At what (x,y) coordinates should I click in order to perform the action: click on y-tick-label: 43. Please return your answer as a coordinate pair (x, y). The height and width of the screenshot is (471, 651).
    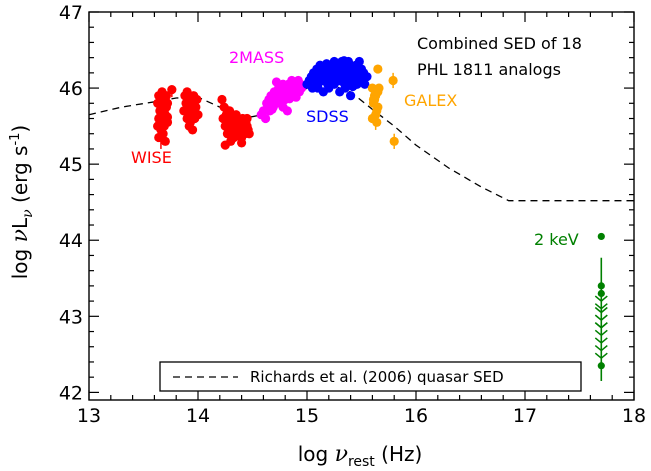
    Looking at the image, I should click on (71, 317).